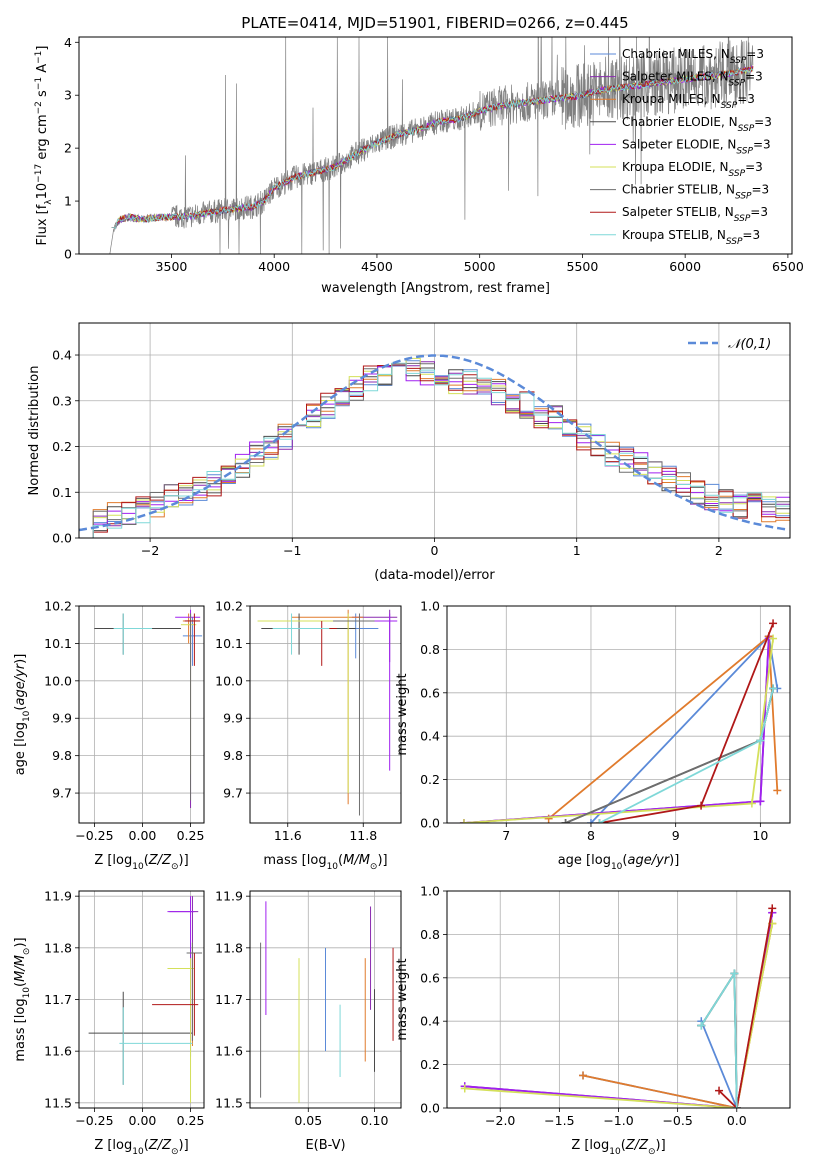 The image size is (819, 1170). What do you see at coordinates (695, 214) in the screenshot?
I see `legend-label-salpeter_stelib: Salpeter STELIB, NSSP=3` at bounding box center [695, 214].